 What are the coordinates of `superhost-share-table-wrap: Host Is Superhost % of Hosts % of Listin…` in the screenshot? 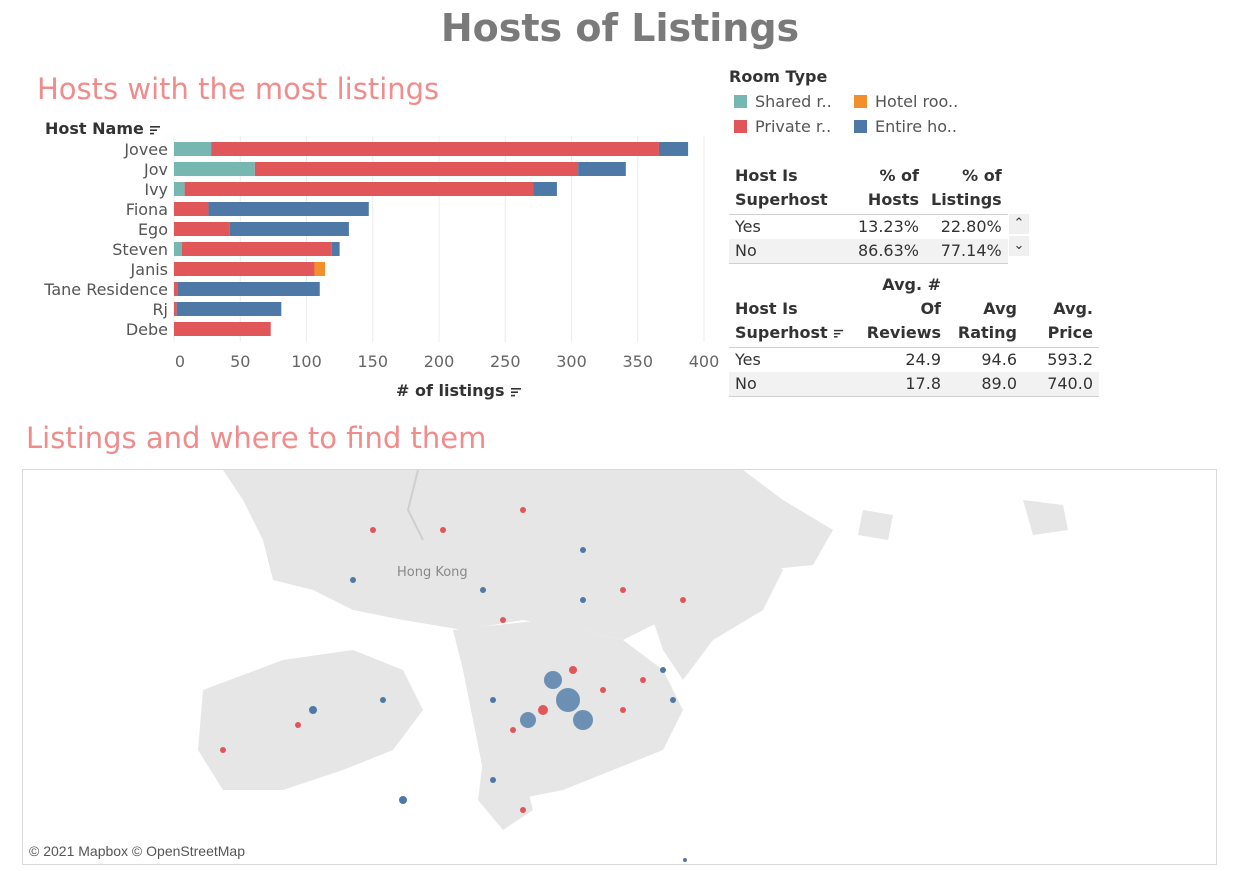 It's located at (868, 213).